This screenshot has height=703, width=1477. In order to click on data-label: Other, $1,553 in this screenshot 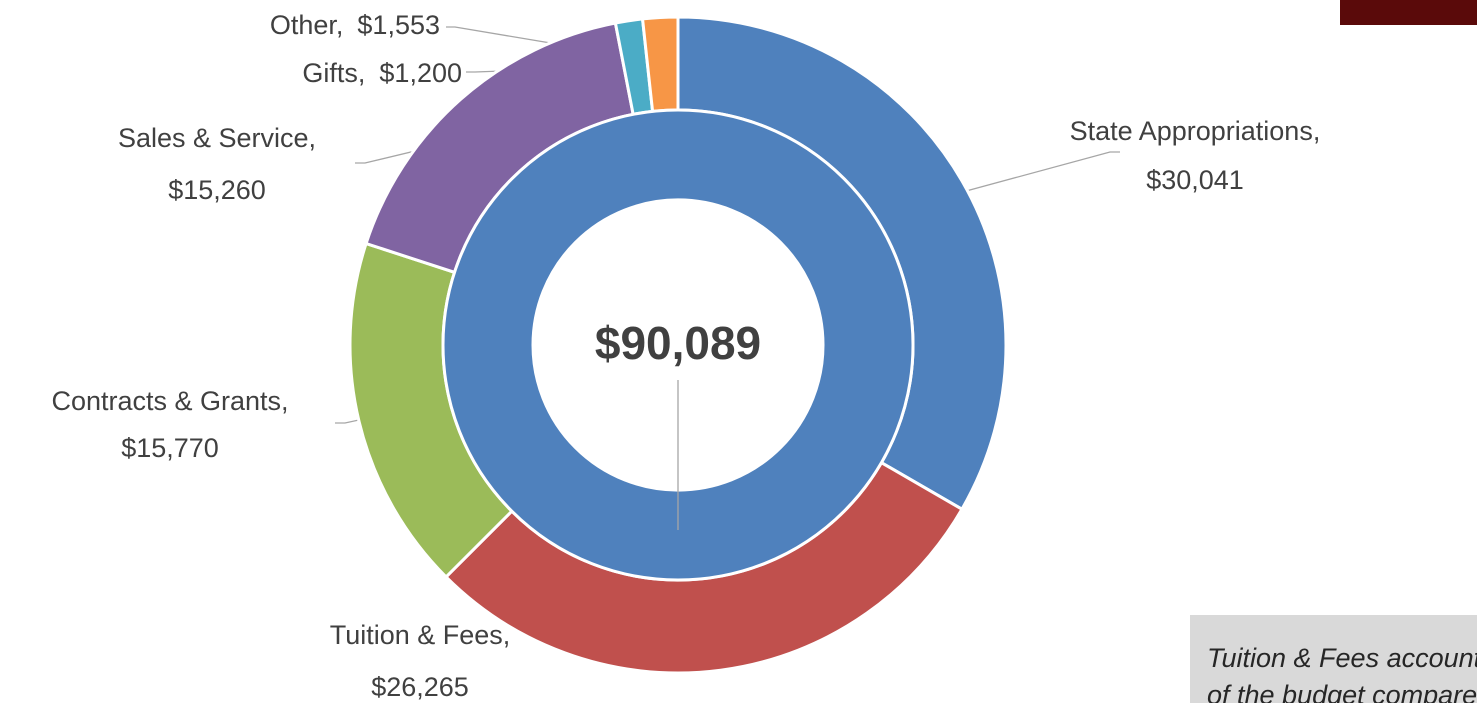, I will do `click(355, 25)`.